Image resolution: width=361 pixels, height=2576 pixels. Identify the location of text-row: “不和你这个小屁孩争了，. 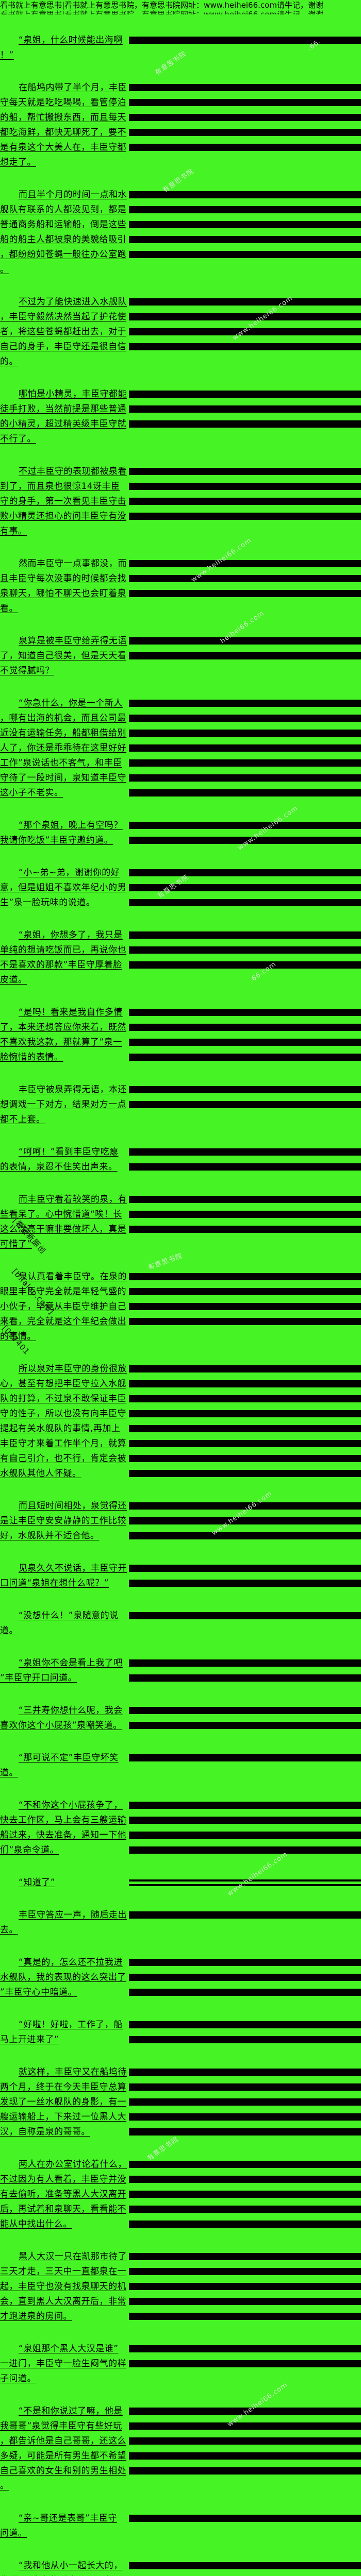
(180, 1805).